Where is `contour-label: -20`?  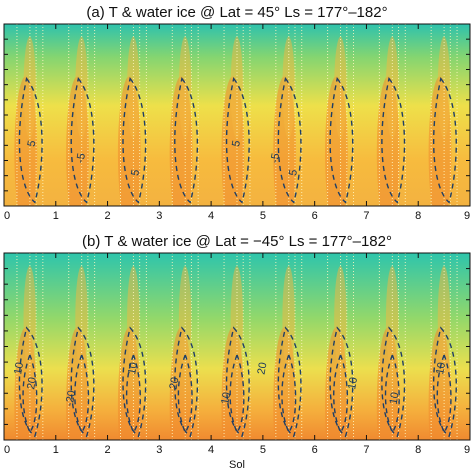
contour-label: -20 is located at coordinates (71, 398).